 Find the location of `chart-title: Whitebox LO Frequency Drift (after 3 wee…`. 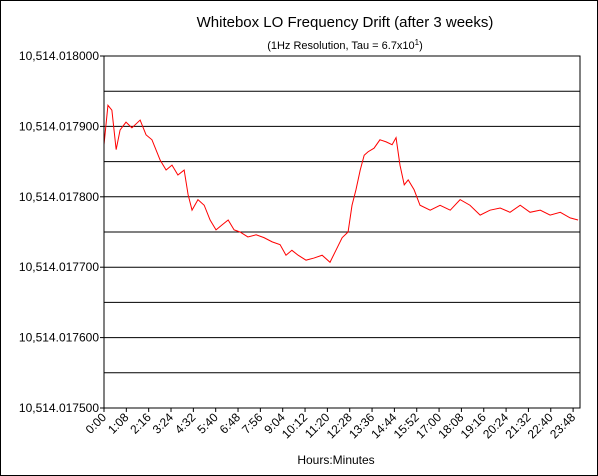

chart-title: Whitebox LO Frequency Drift (after 3 wee… is located at coordinates (345, 22).